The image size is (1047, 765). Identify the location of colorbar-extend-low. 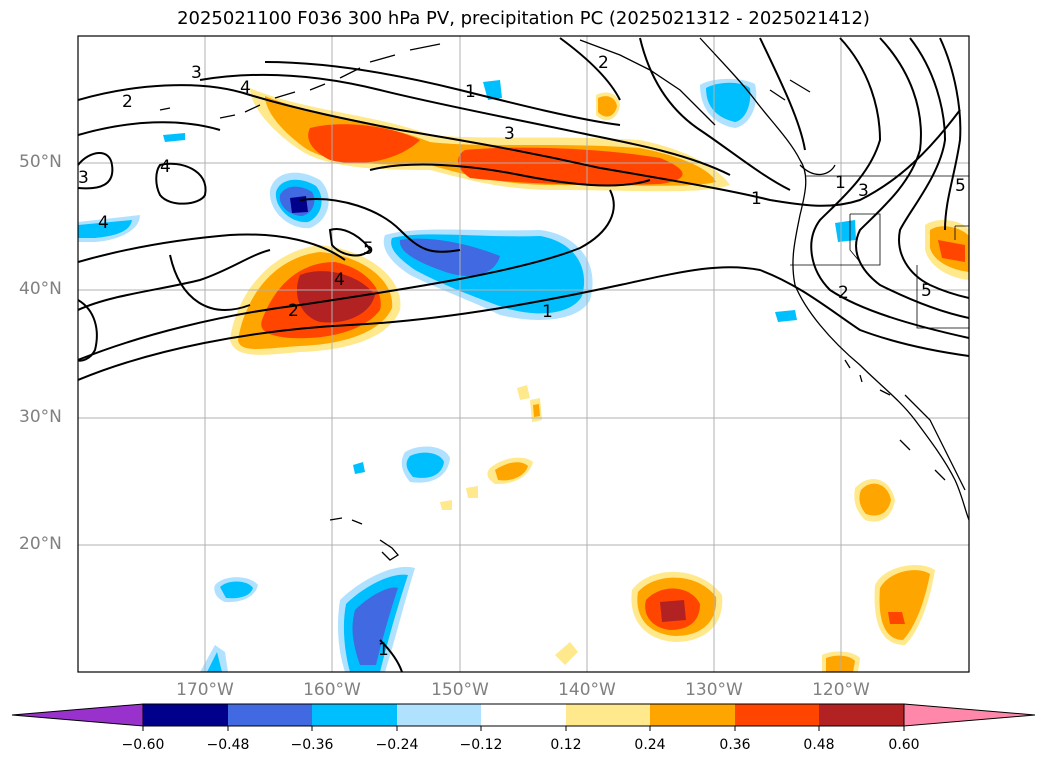
(77, 715).